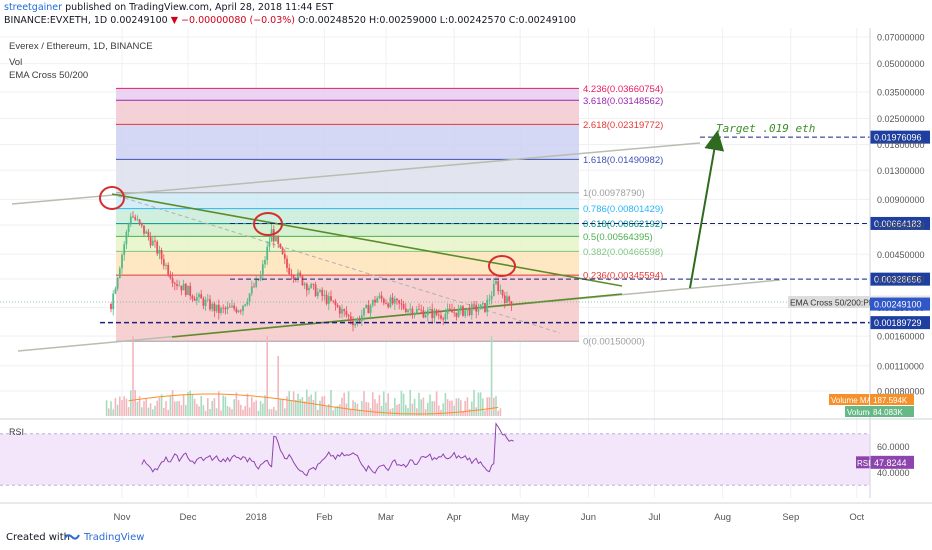 The image size is (932, 550). Describe the element at coordinates (654, 517) in the screenshot. I see `x-tick-label: Jul` at that location.